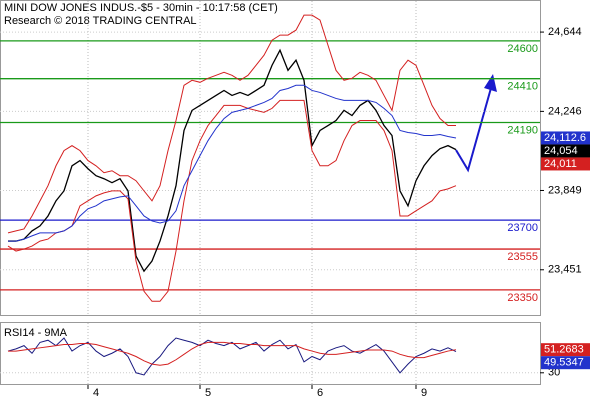  What do you see at coordinates (522, 228) in the screenshot?
I see `level-label: 23700` at bounding box center [522, 228].